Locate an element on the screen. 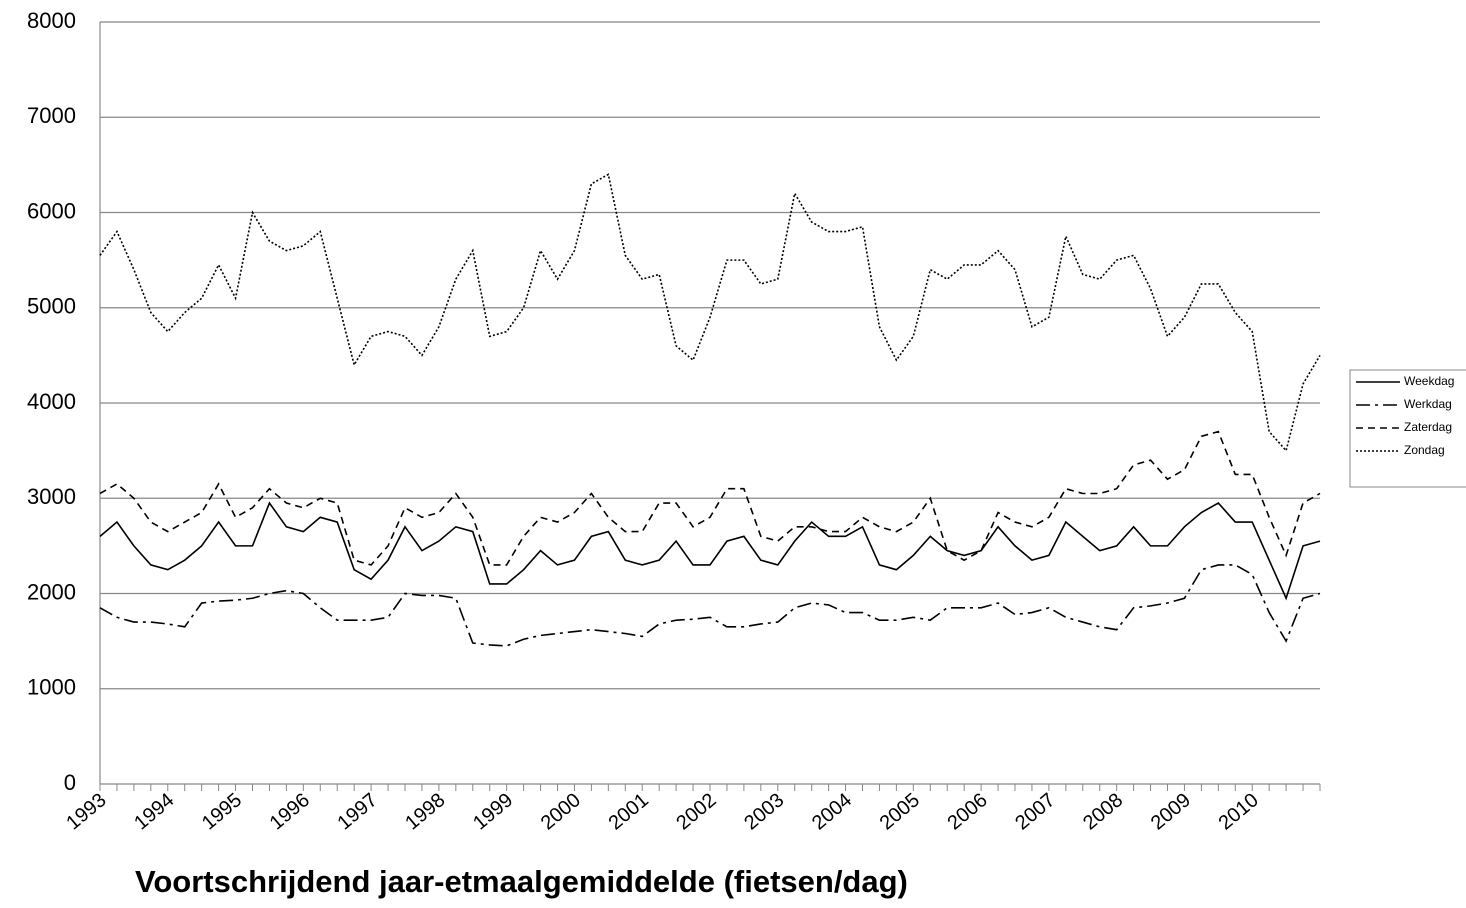 The height and width of the screenshot is (908, 1466). x-tick-label: 1994 is located at coordinates (154, 811).